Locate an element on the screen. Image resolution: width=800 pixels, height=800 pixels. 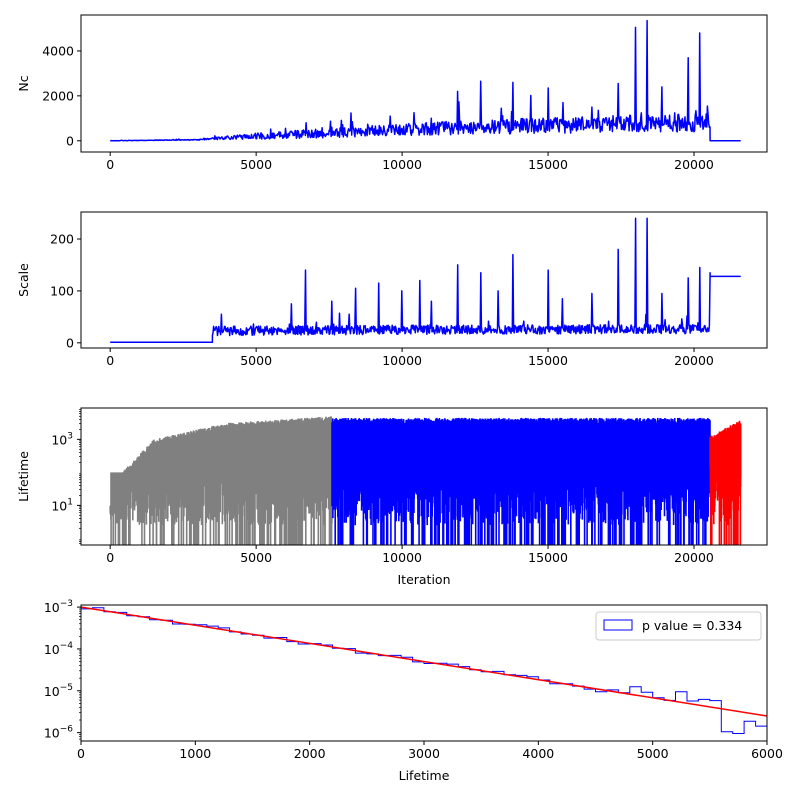
y-tick-label: 200 is located at coordinates (62, 238).